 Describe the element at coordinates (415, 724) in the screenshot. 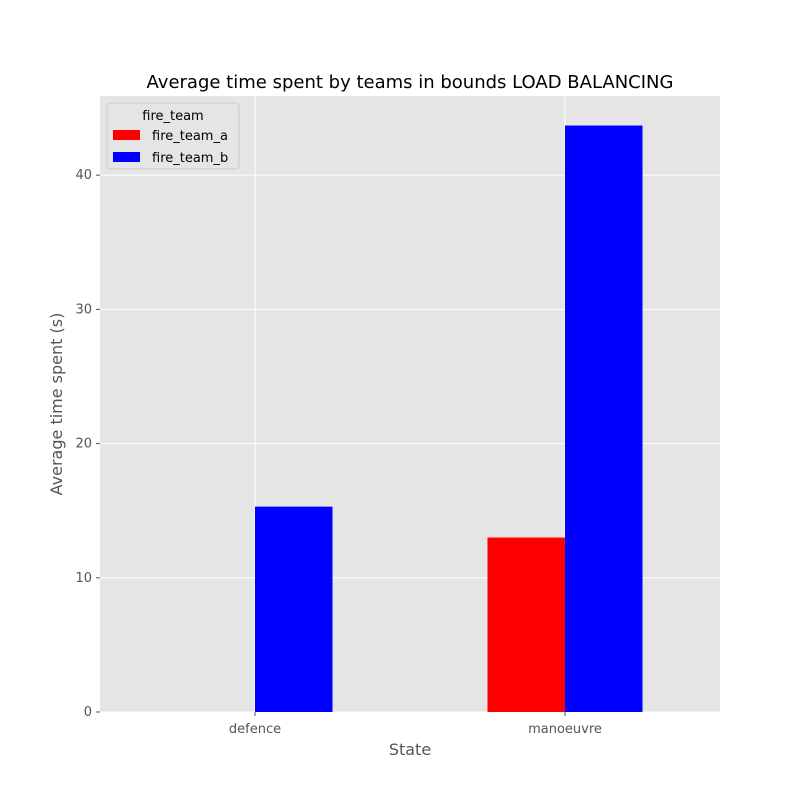

I see `x-axis-ticks: defence manoeuvre` at that location.